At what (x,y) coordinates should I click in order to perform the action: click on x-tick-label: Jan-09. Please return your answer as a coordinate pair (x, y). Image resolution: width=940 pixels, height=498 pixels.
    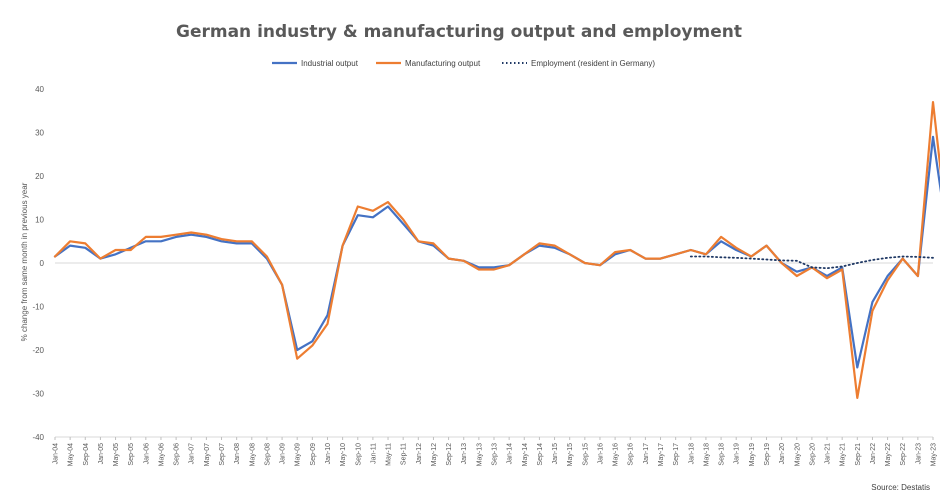
    Looking at the image, I should click on (283, 454).